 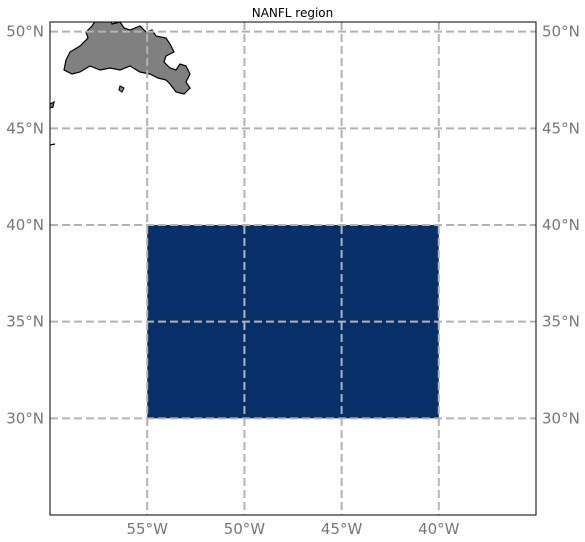 I want to click on lat-tick-label-left: 40°N, so click(x=25, y=225).